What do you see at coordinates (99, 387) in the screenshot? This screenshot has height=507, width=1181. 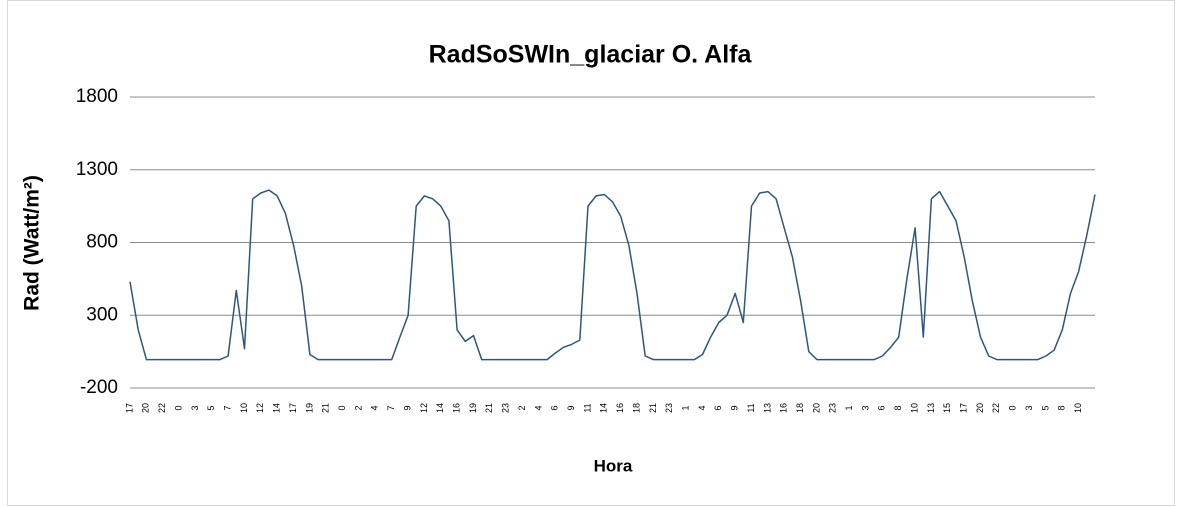 I see `y-tick-label: -200` at bounding box center [99, 387].